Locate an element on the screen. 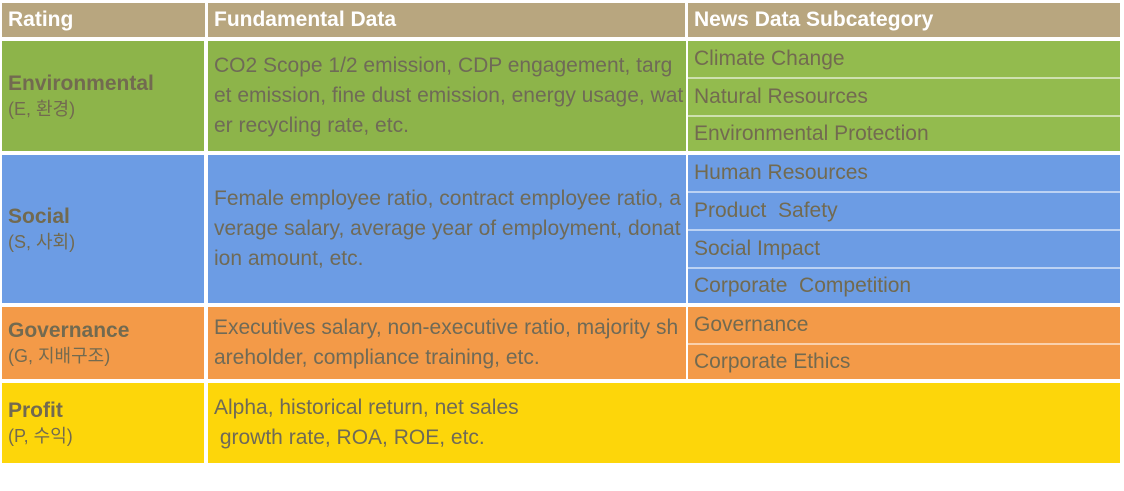 The image size is (1124, 491). rating-sub-social: (S, 사회) is located at coordinates (42, 242).